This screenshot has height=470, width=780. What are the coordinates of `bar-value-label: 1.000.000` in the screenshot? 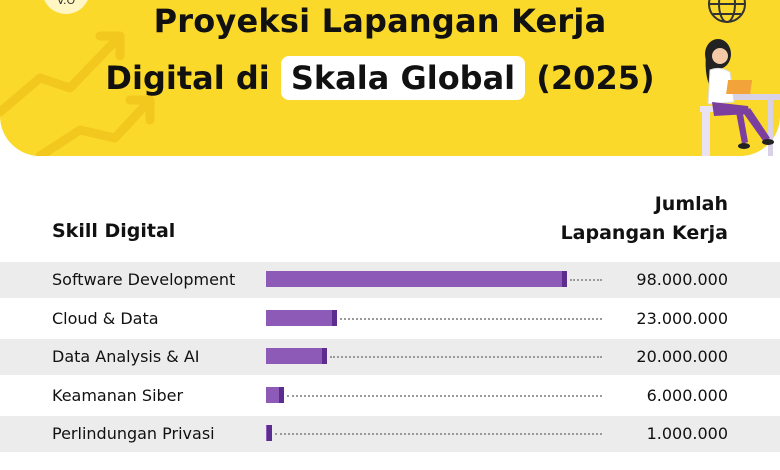 It's located at (687, 433).